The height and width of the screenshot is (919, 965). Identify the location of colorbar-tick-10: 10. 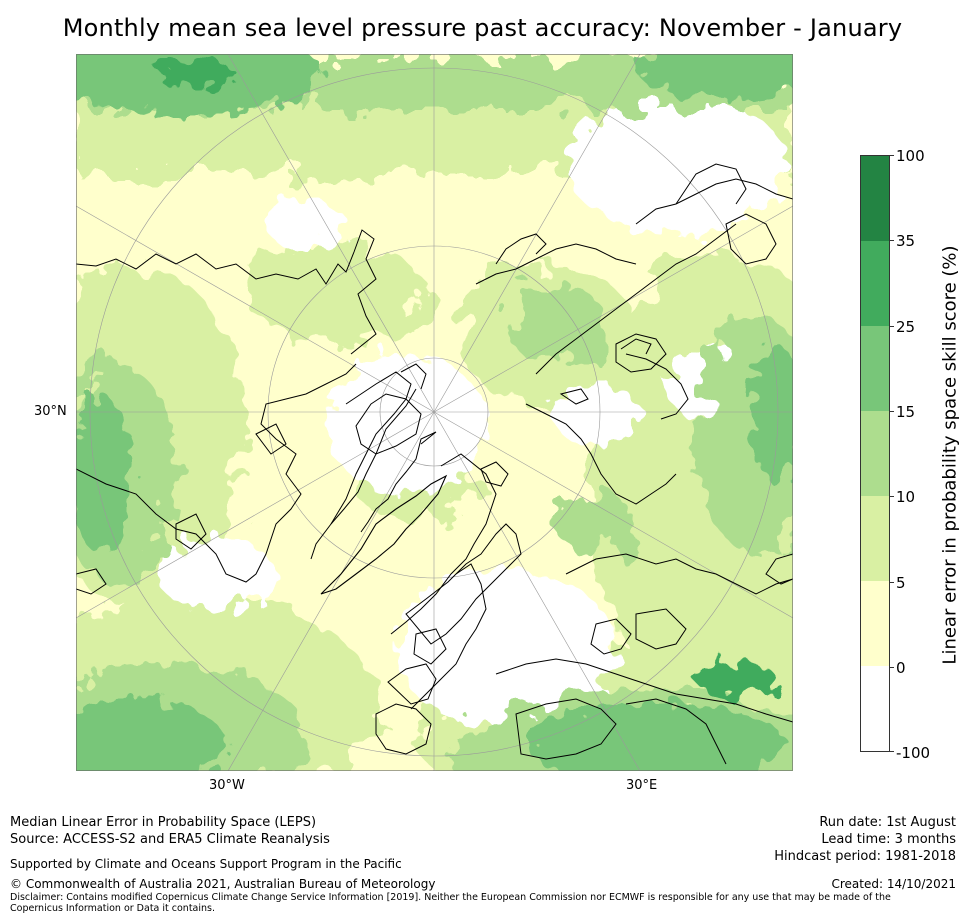
(906, 497).